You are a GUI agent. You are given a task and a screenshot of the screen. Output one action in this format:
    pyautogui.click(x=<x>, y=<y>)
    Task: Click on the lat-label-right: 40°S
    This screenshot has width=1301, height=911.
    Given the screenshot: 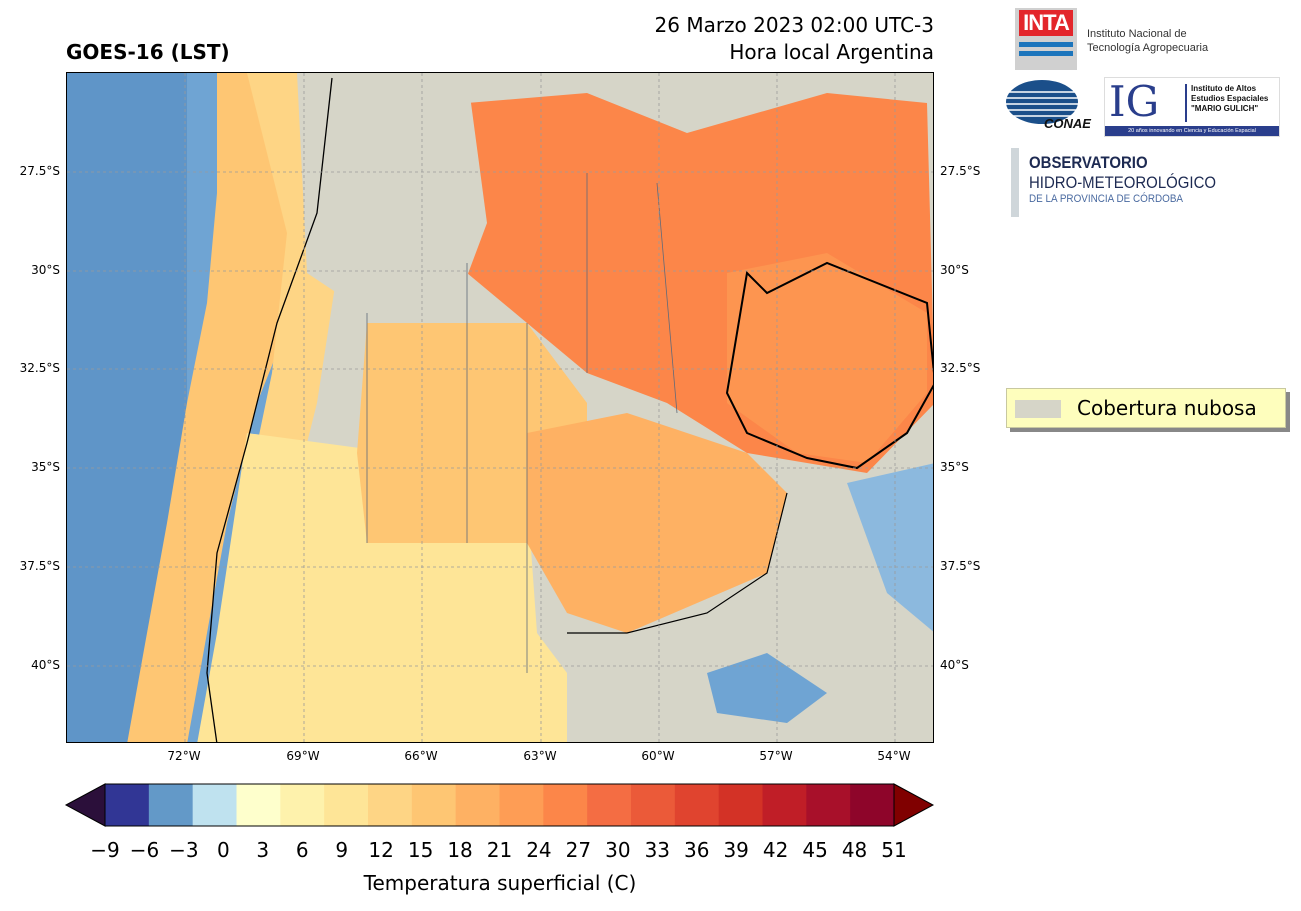 What is the action you would take?
    pyautogui.click(x=954, y=665)
    